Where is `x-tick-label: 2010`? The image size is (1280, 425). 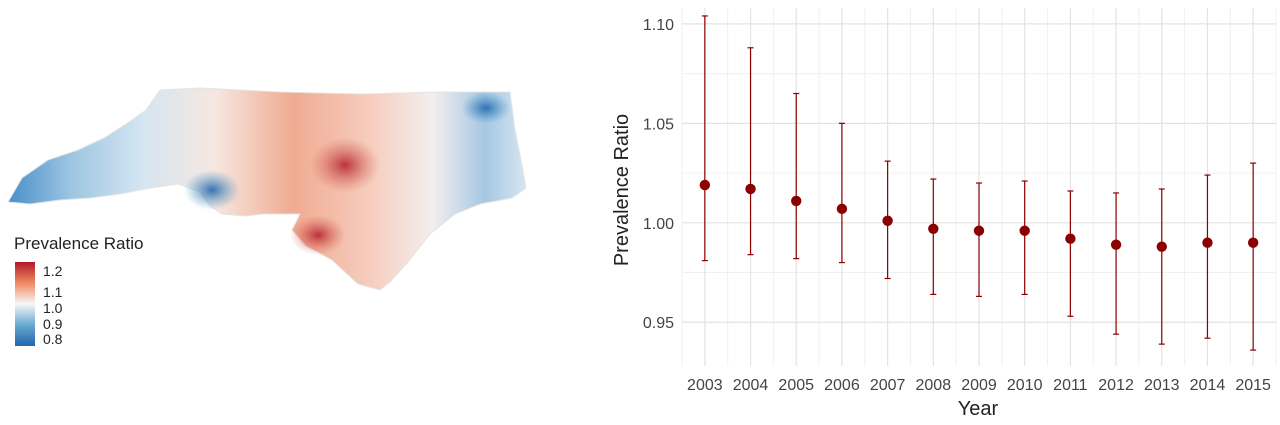 x-tick-label: 2010 is located at coordinates (1025, 385).